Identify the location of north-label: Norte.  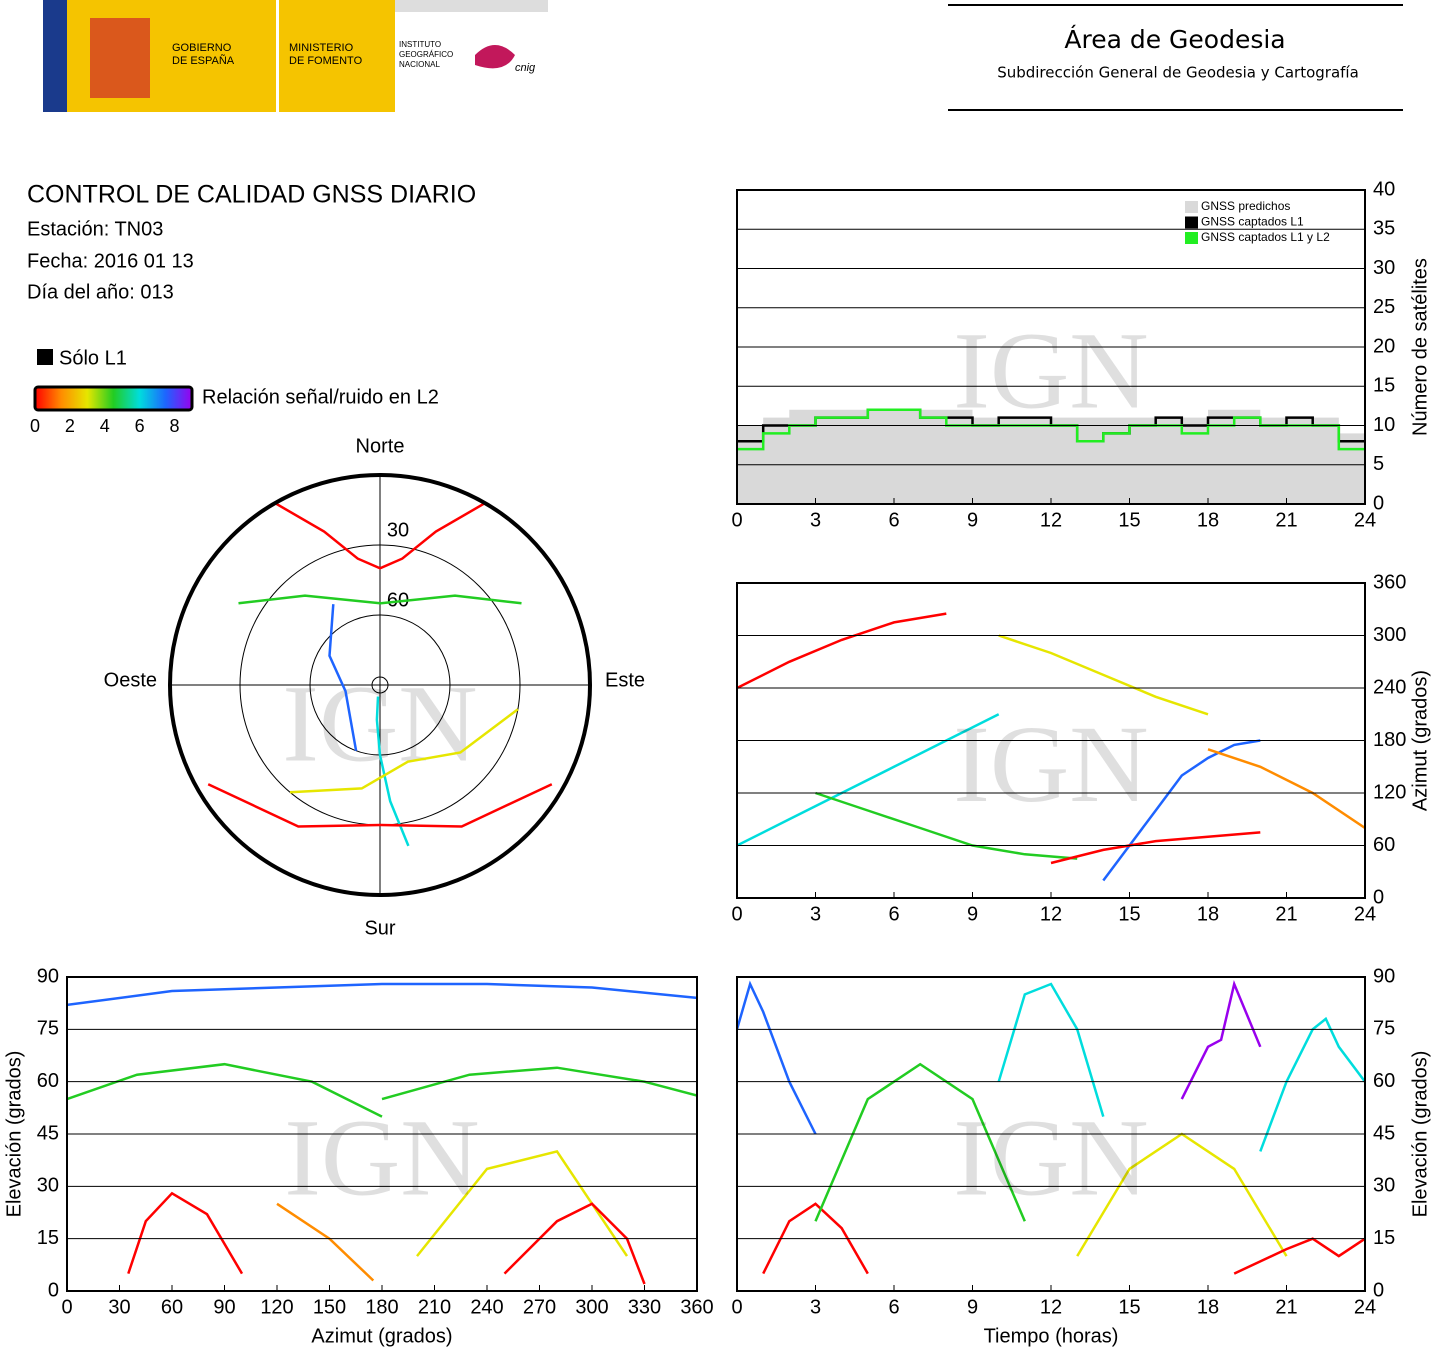
(380, 446).